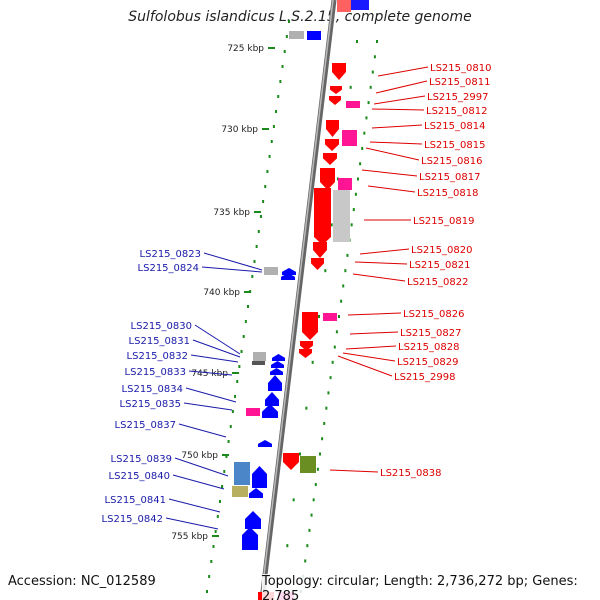  Describe the element at coordinates (439, 265) in the screenshot. I see `gene-label: LS215_0821` at that location.